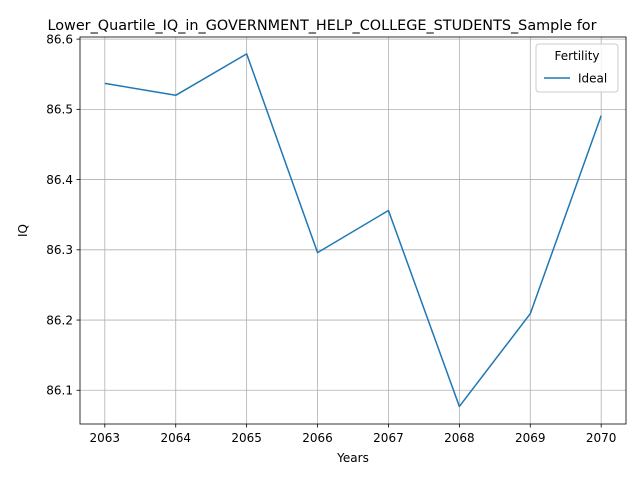 The image size is (640, 480). Describe the element at coordinates (577, 68) in the screenshot. I see `legend: Fertility Ideal` at that location.